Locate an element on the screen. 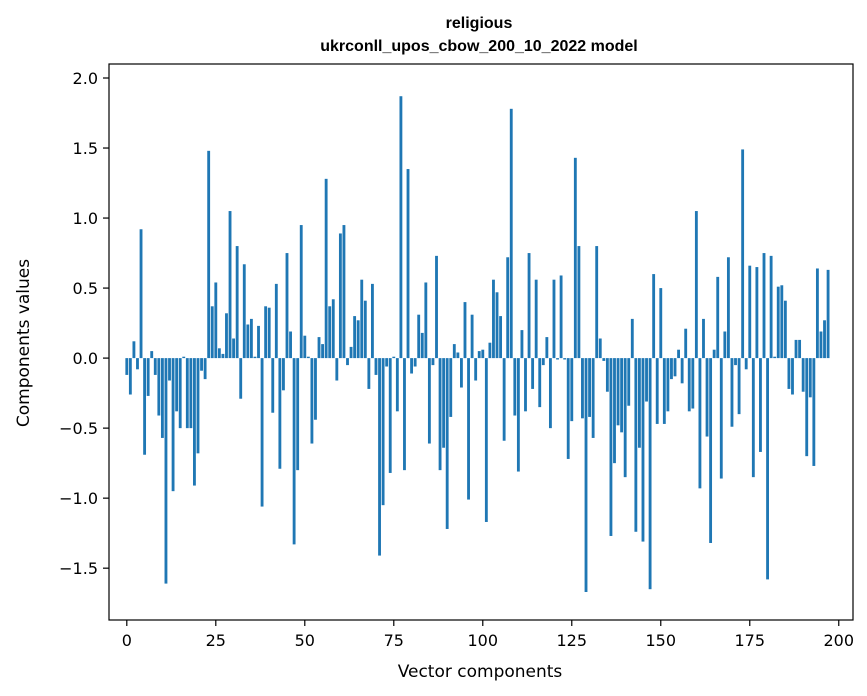 The width and height of the screenshot is (867, 696). x-axis-label: Vector components is located at coordinates (480, 672).